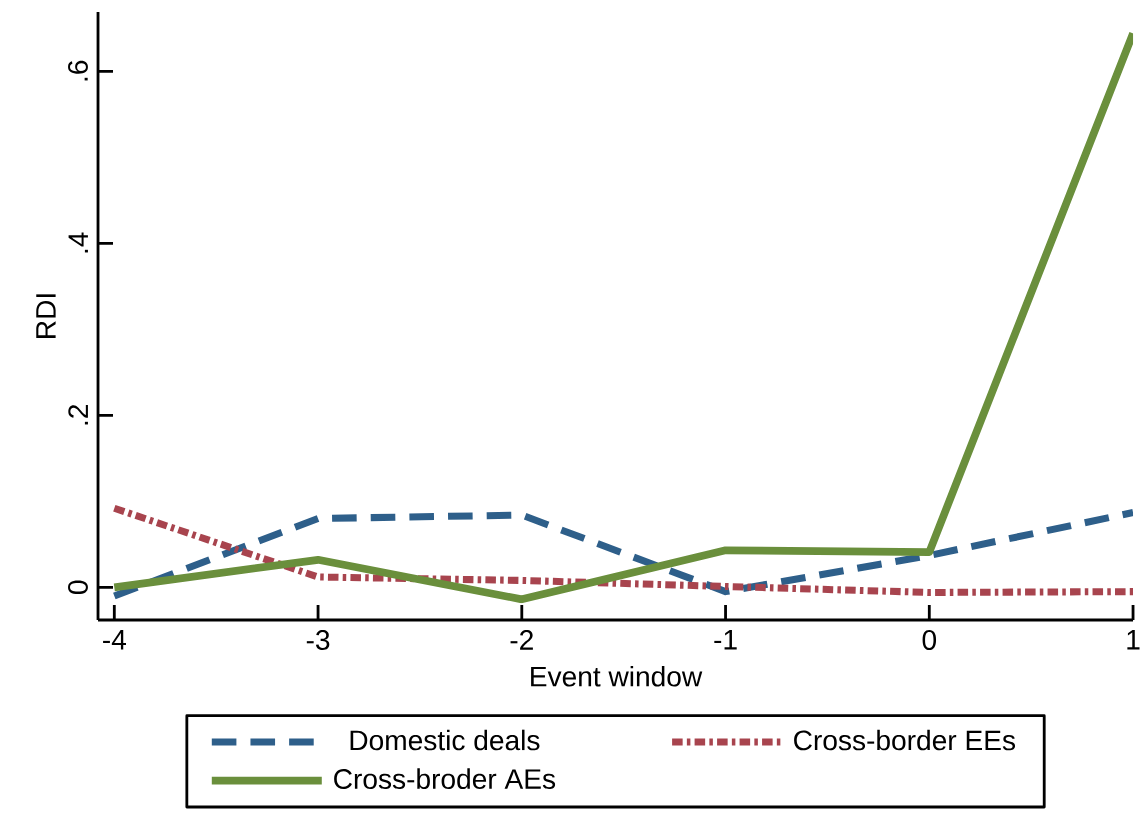 The image size is (1147, 814). Describe the element at coordinates (78, 70) in the screenshot. I see `y-tick-label: .6` at that location.